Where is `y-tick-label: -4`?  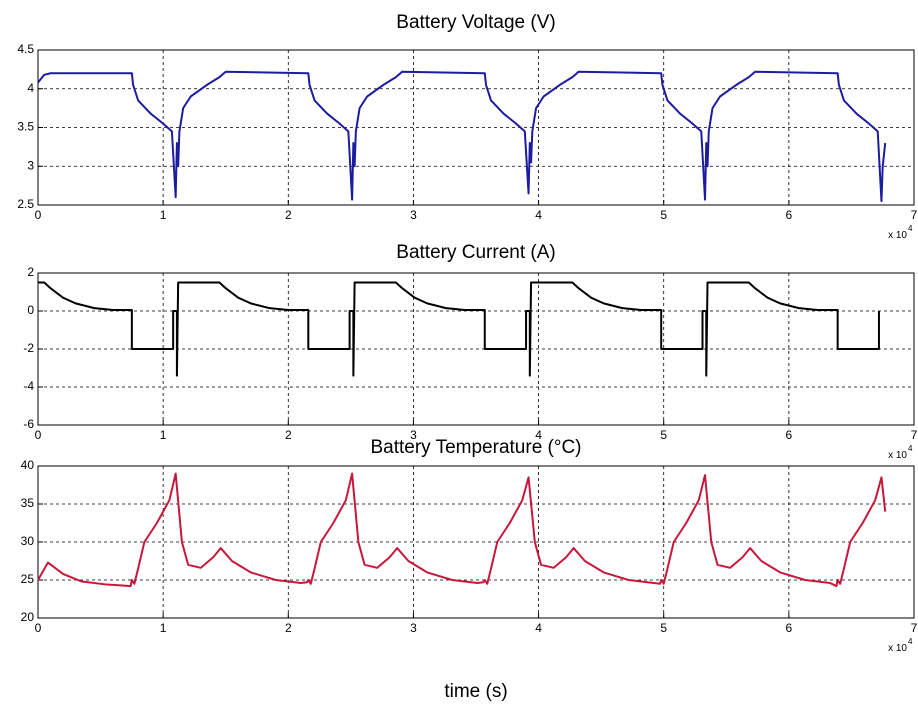
y-tick-label: -4 is located at coordinates (28, 386).